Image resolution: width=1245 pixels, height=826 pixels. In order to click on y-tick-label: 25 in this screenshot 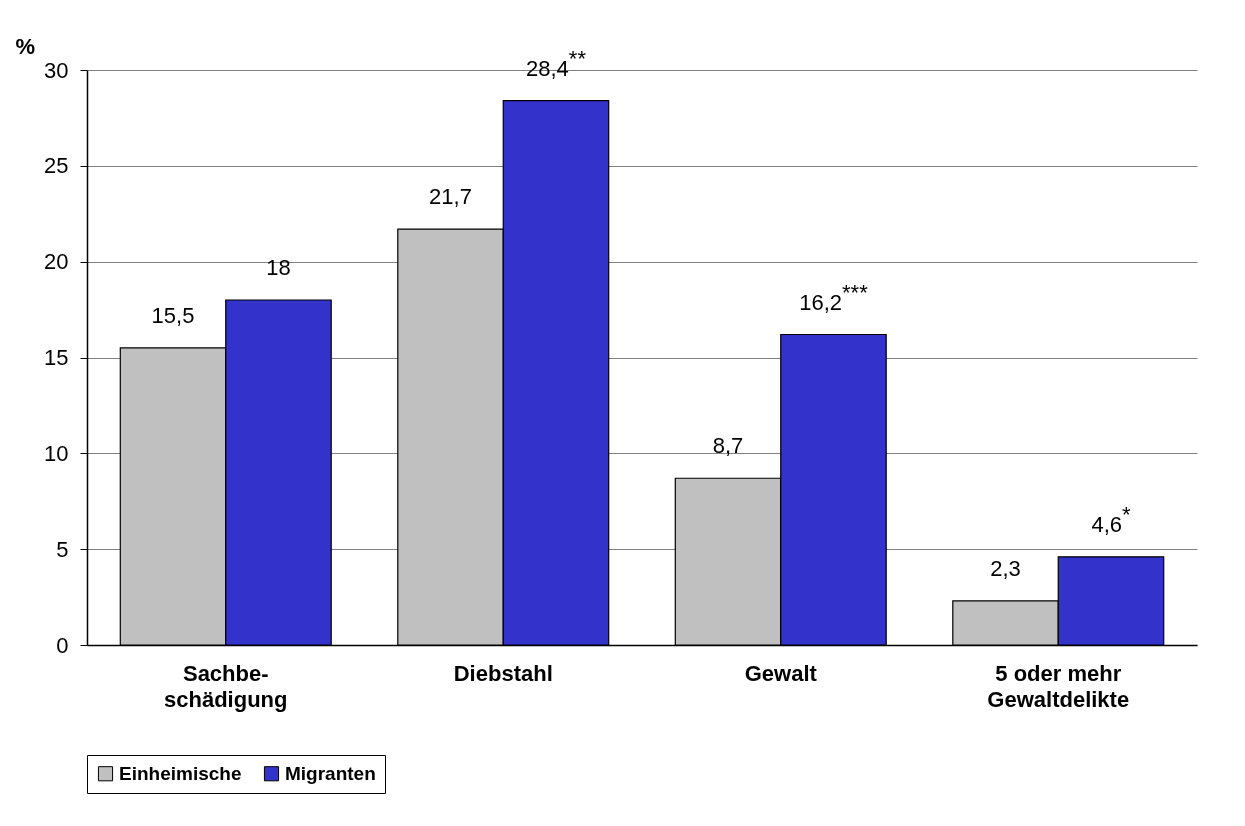, I will do `click(56, 166)`.